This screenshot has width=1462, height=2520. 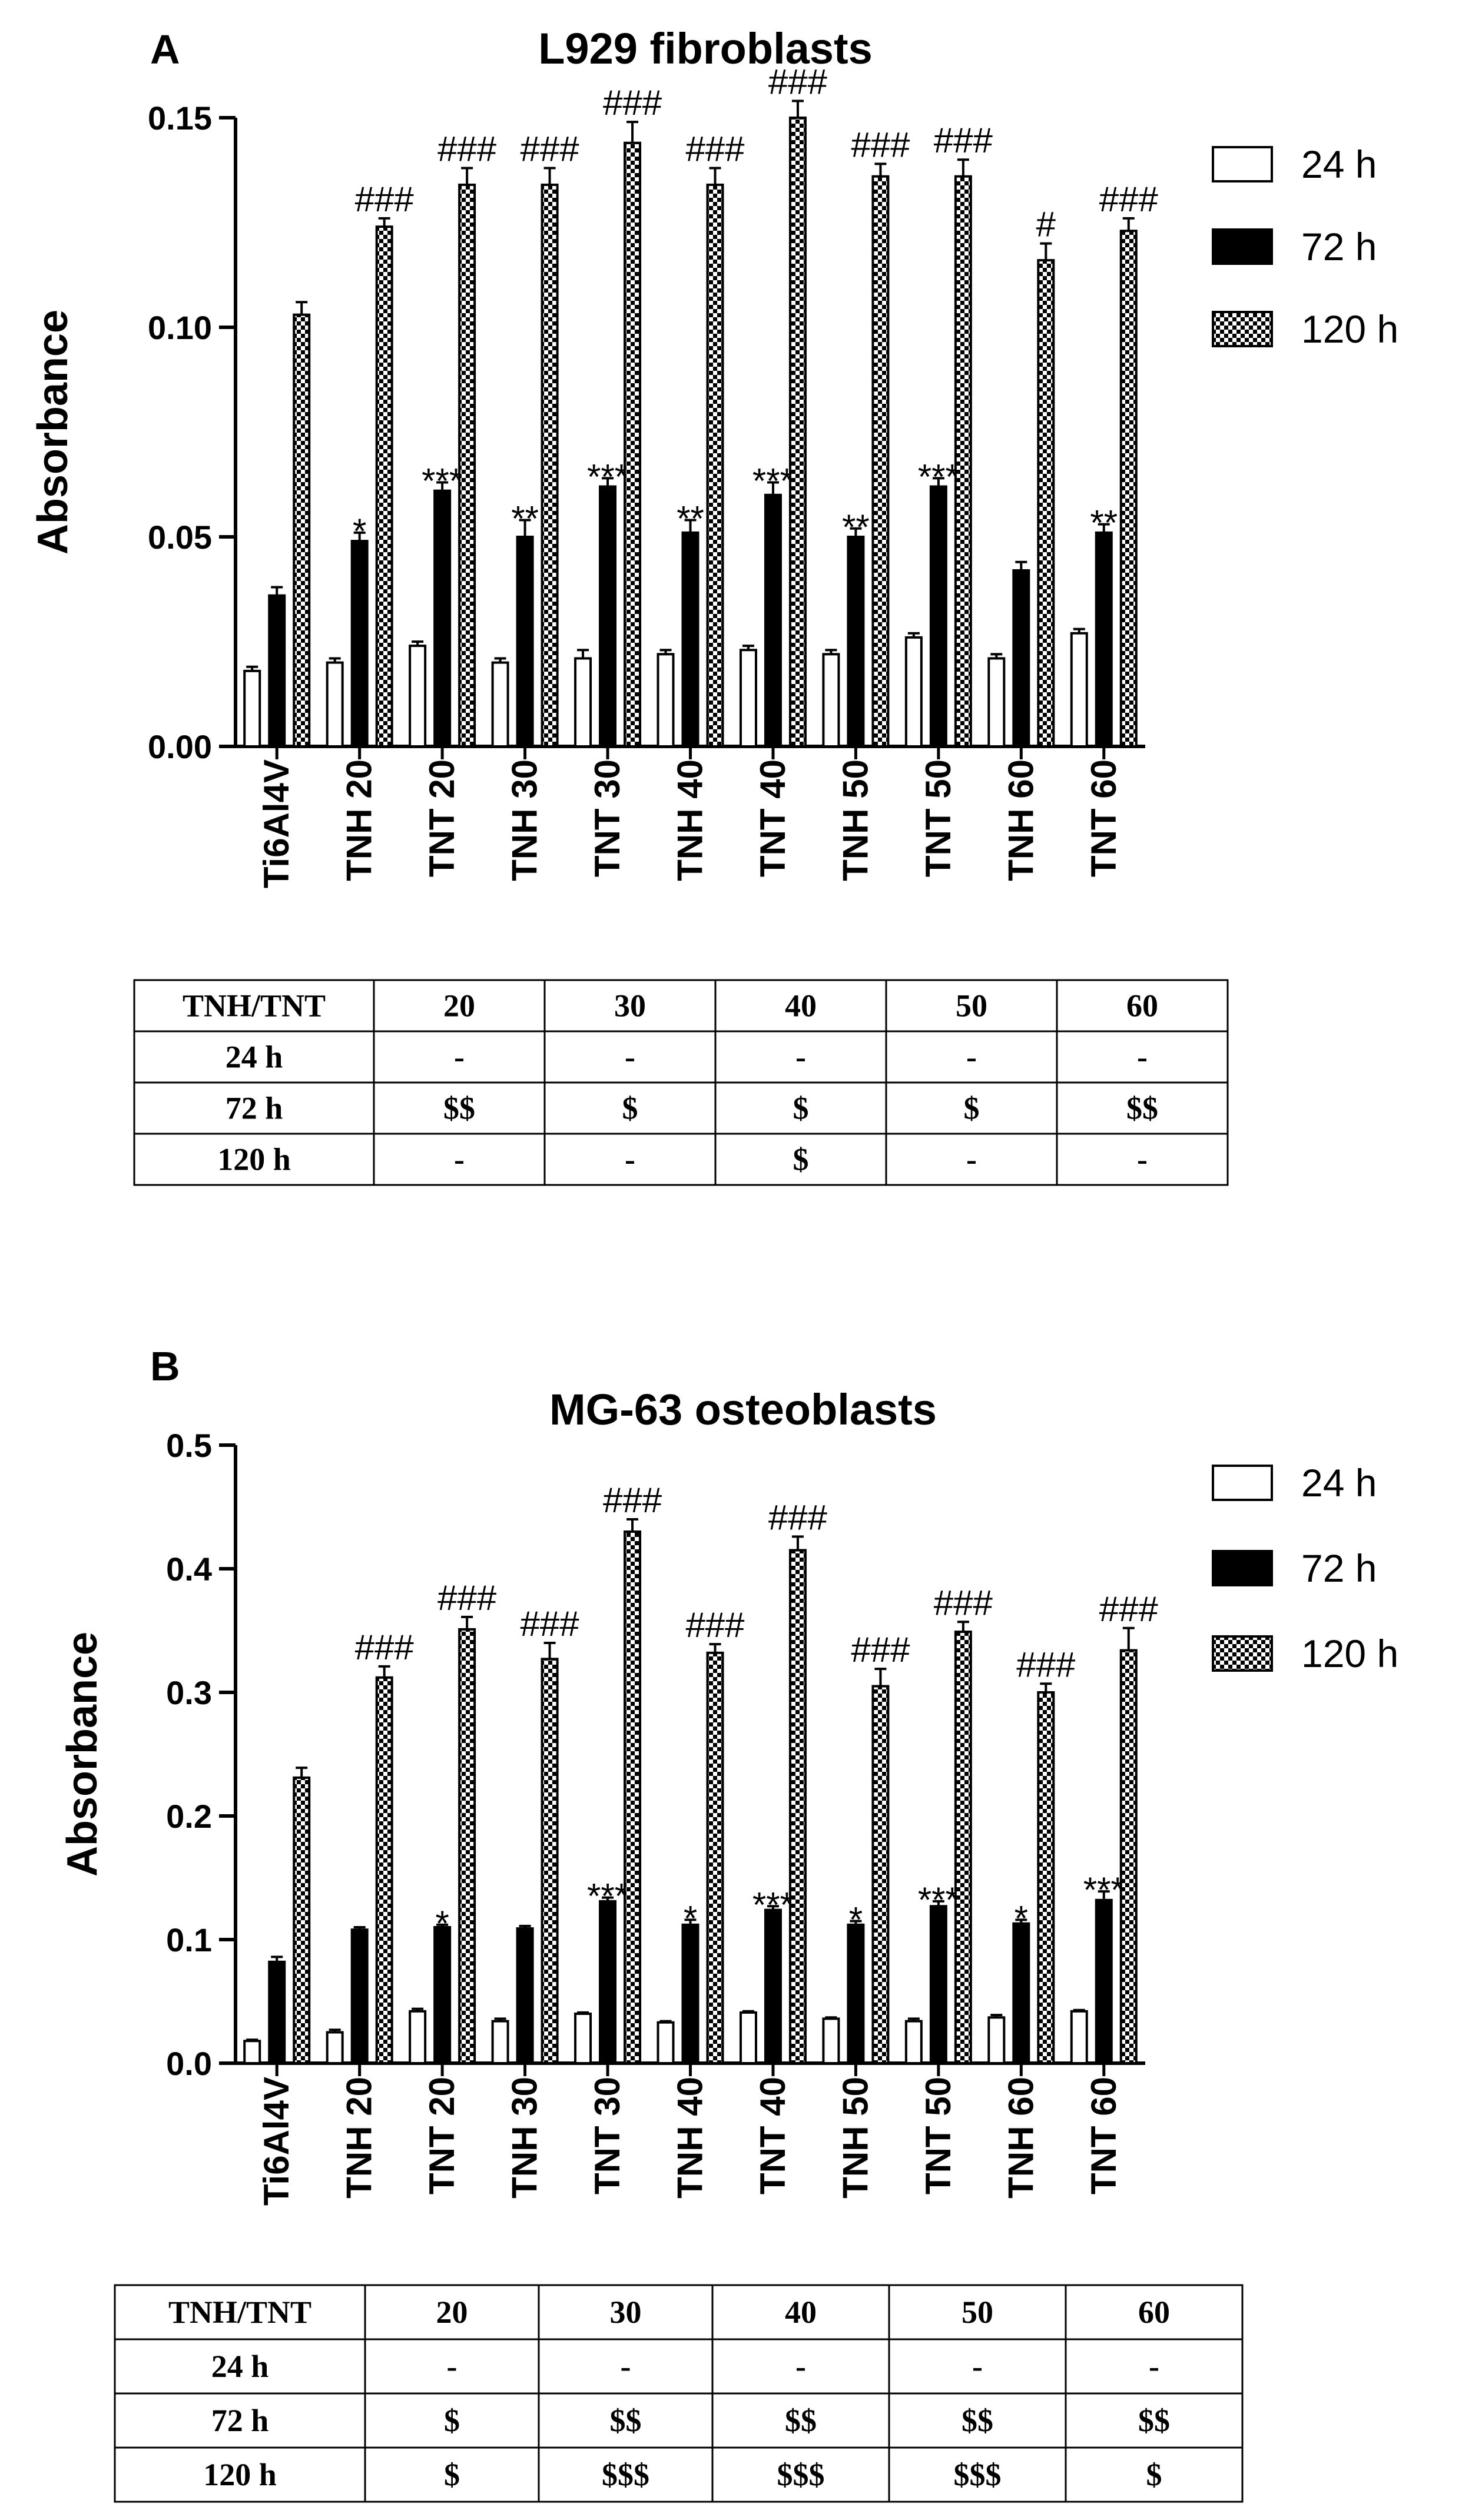 I want to click on panel-letter: A, so click(x=165, y=49).